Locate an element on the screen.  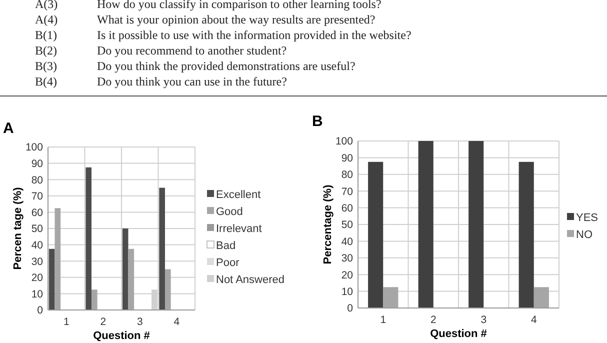
legend-label: Poor is located at coordinates (228, 262).